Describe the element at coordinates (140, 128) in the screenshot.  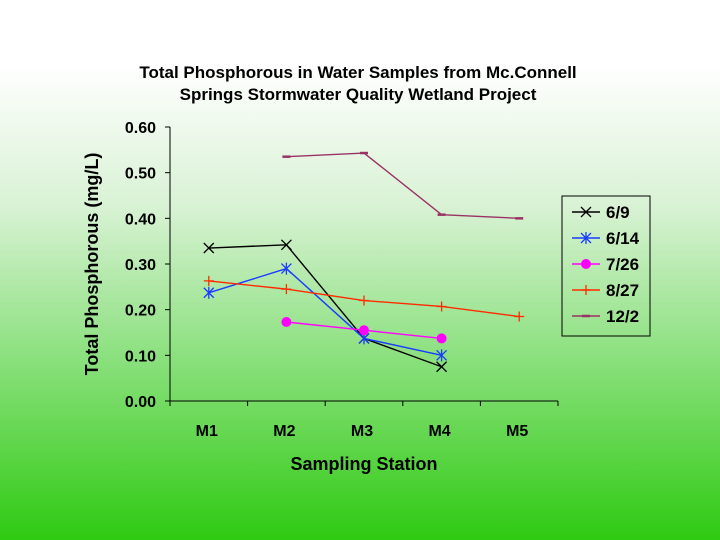
I see `y-tick-label: 0.60` at that location.